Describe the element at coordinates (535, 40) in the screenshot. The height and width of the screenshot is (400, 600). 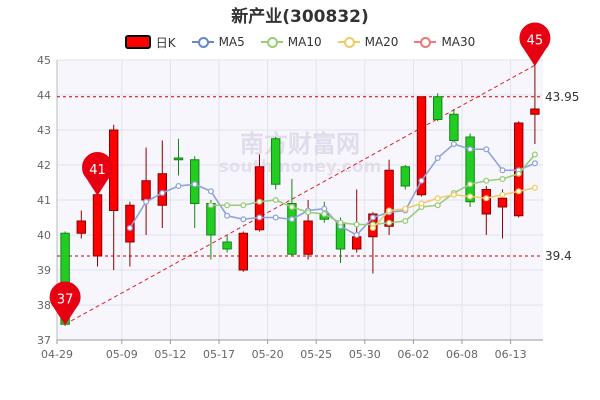
I see `pin-label: 45` at that location.